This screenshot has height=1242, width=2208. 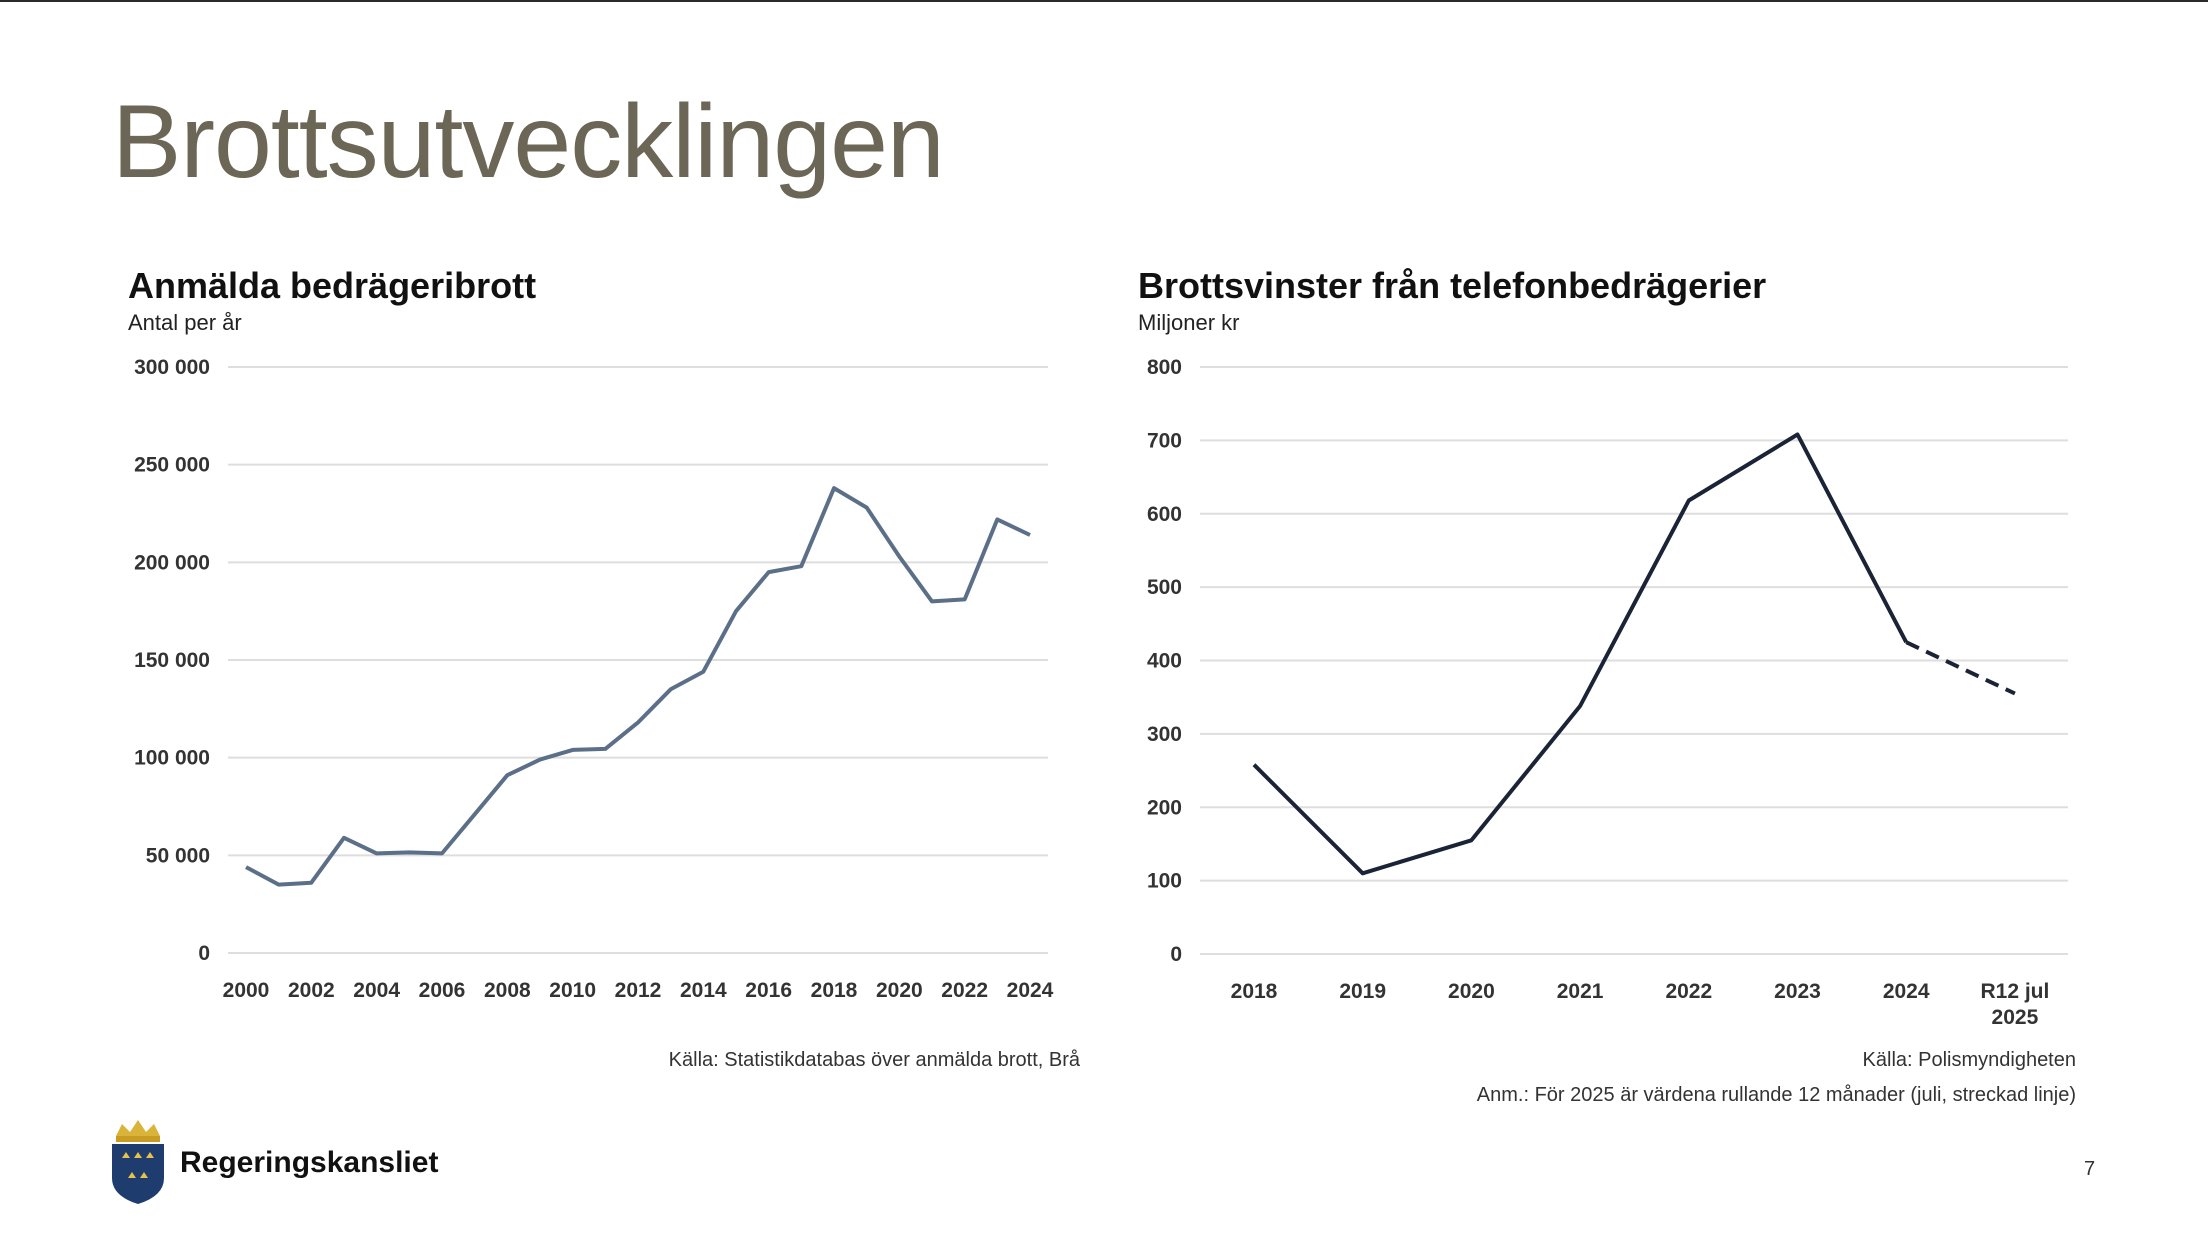 What do you see at coordinates (2015, 1017) in the screenshot?
I see `chart-right-x-tick: 2025` at bounding box center [2015, 1017].